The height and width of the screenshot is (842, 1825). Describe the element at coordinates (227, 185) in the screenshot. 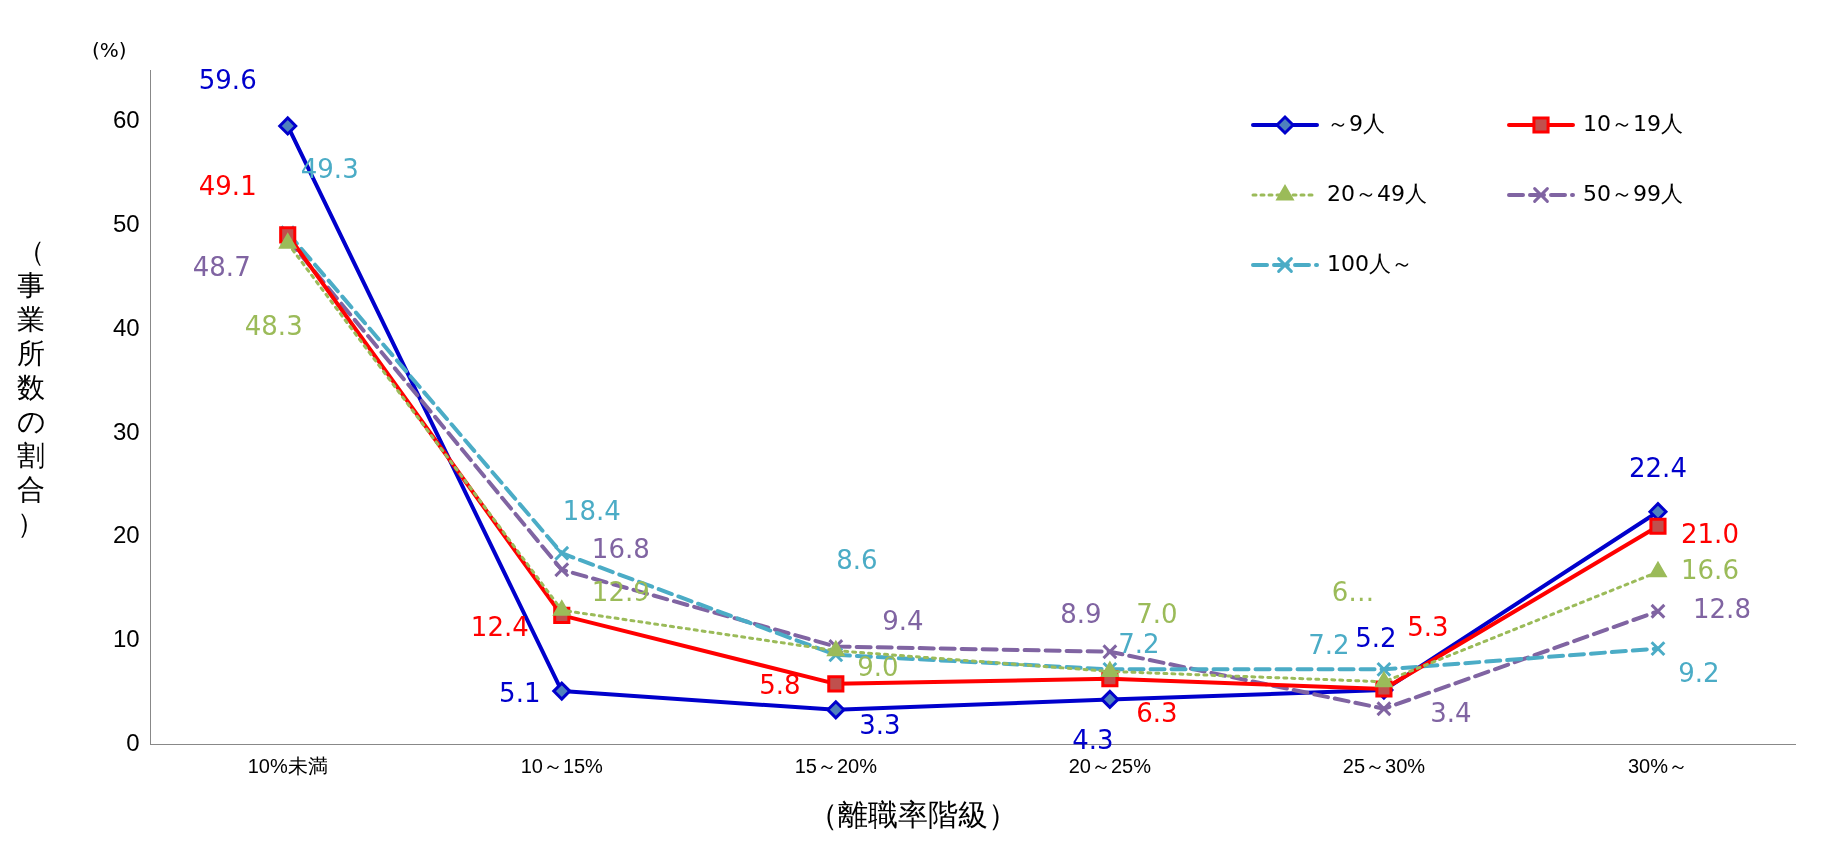

I see `data-label: 49.1` at that location.